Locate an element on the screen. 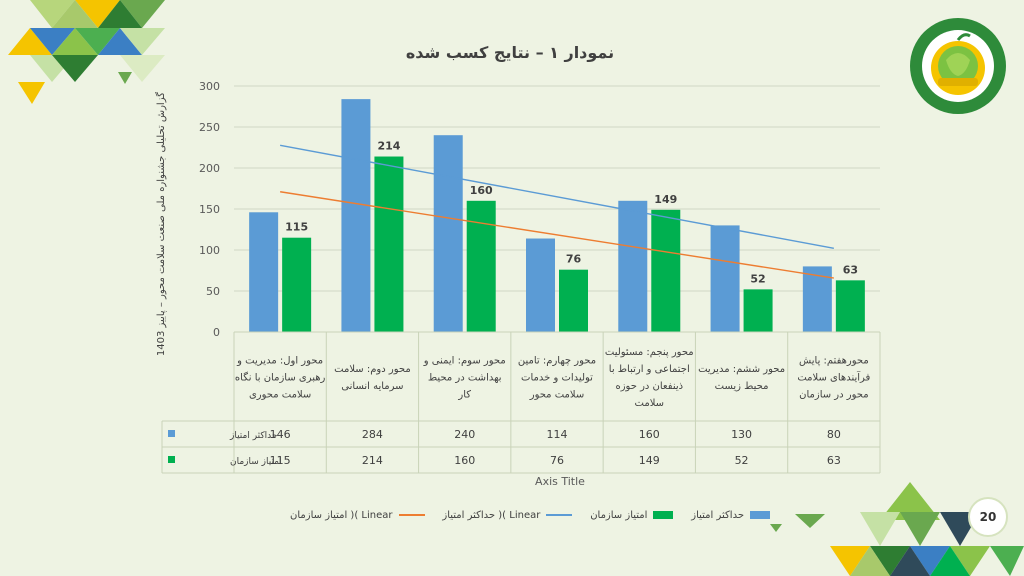 The height and width of the screenshot is (576, 1024). category-label-line: محور در سازمان is located at coordinates (833, 395).